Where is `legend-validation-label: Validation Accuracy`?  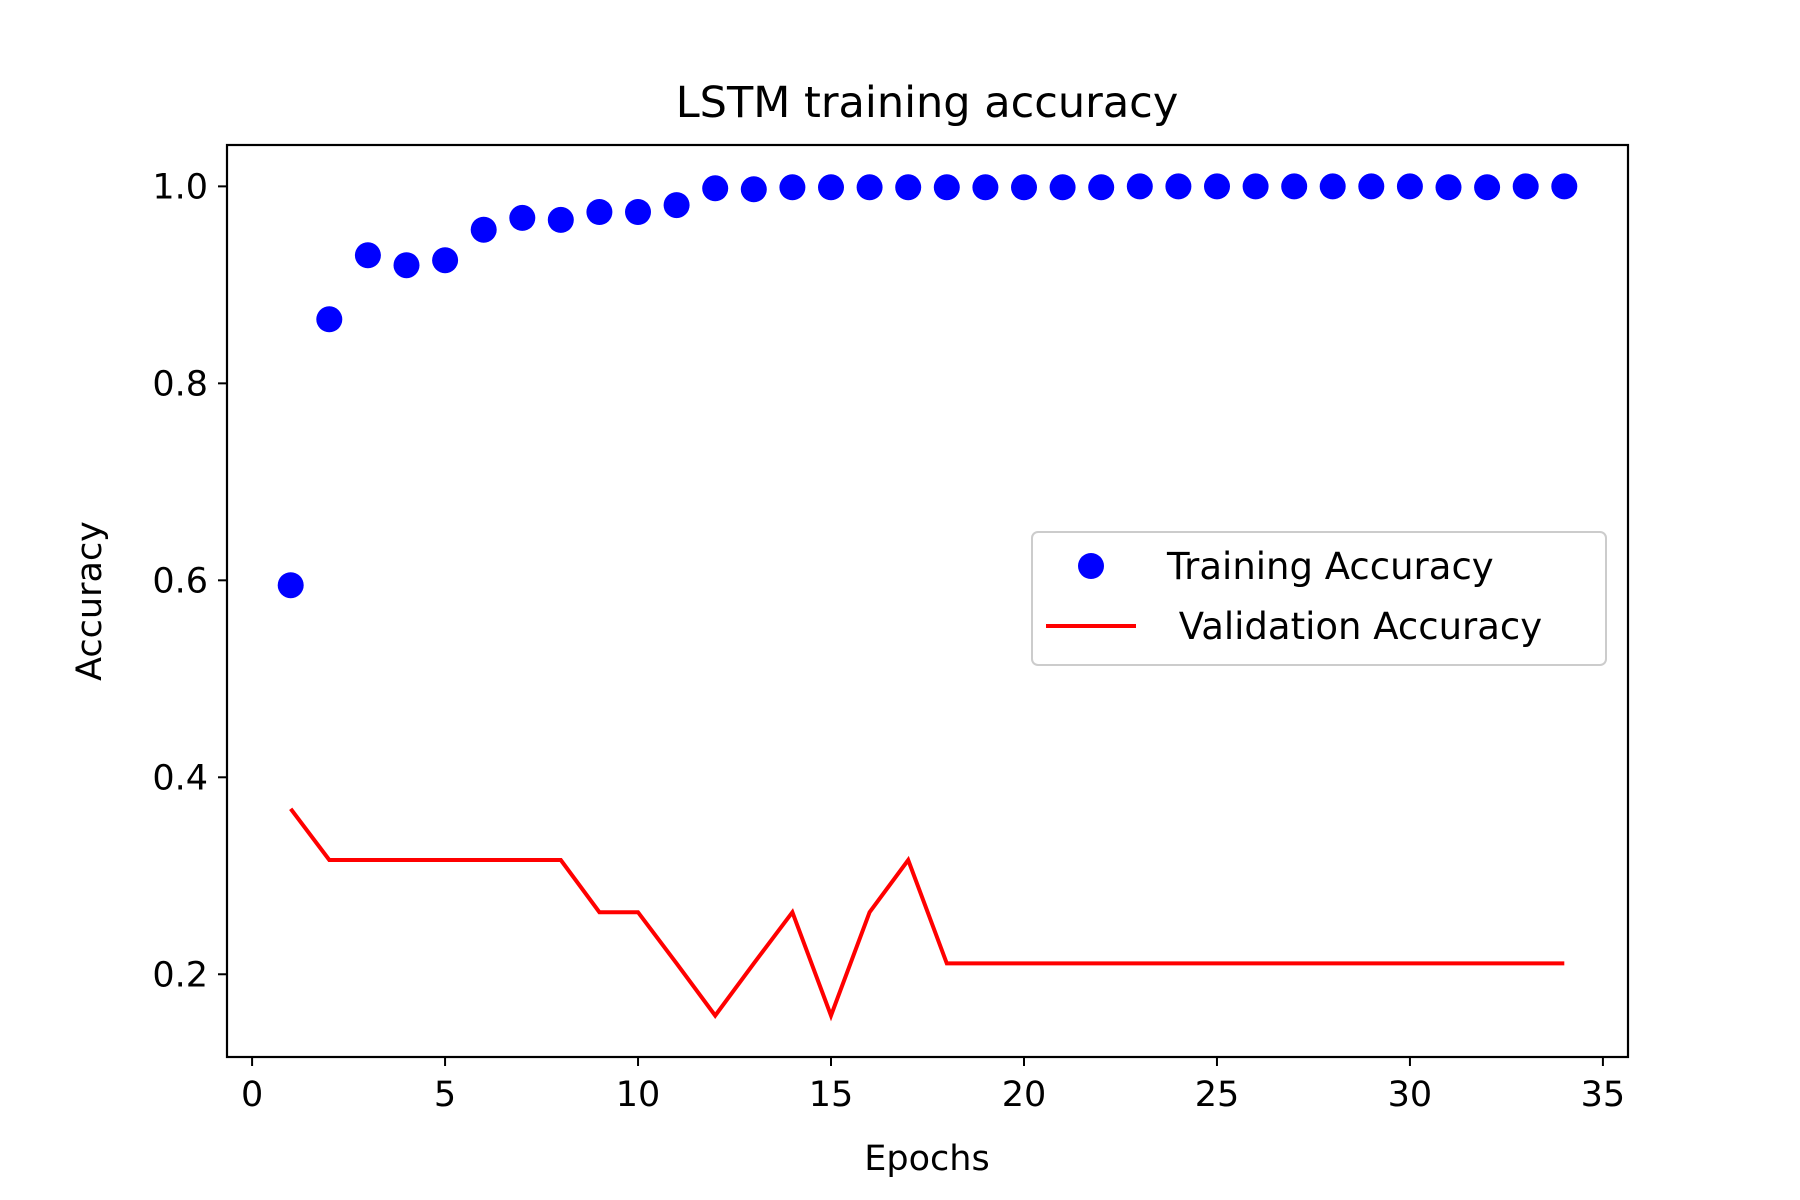
legend-validation-label: Validation Accuracy is located at coordinates (1354, 626).